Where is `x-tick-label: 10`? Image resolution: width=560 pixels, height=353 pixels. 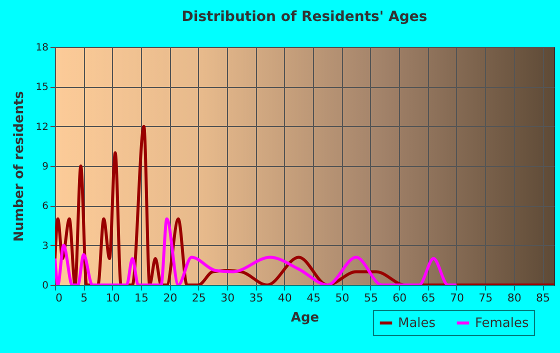
x-tick-label: 10 is located at coordinates (113, 298).